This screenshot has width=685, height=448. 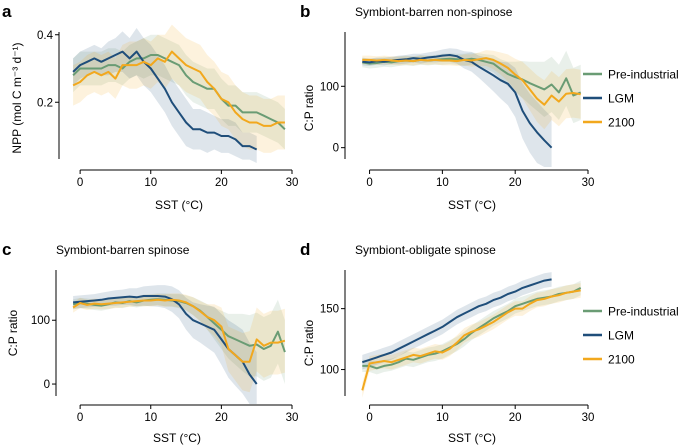 I want to click on panel-b-axes: 0 10 20 30 0 100, so click(x=457, y=110).